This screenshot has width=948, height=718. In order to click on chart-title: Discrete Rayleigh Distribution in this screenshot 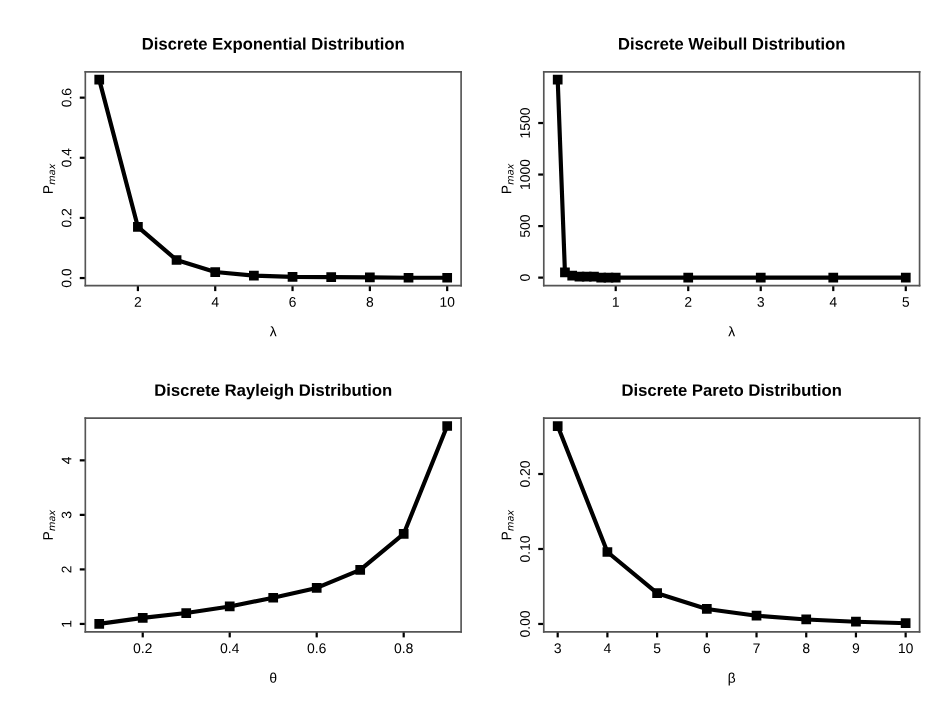, I will do `click(273, 391)`.